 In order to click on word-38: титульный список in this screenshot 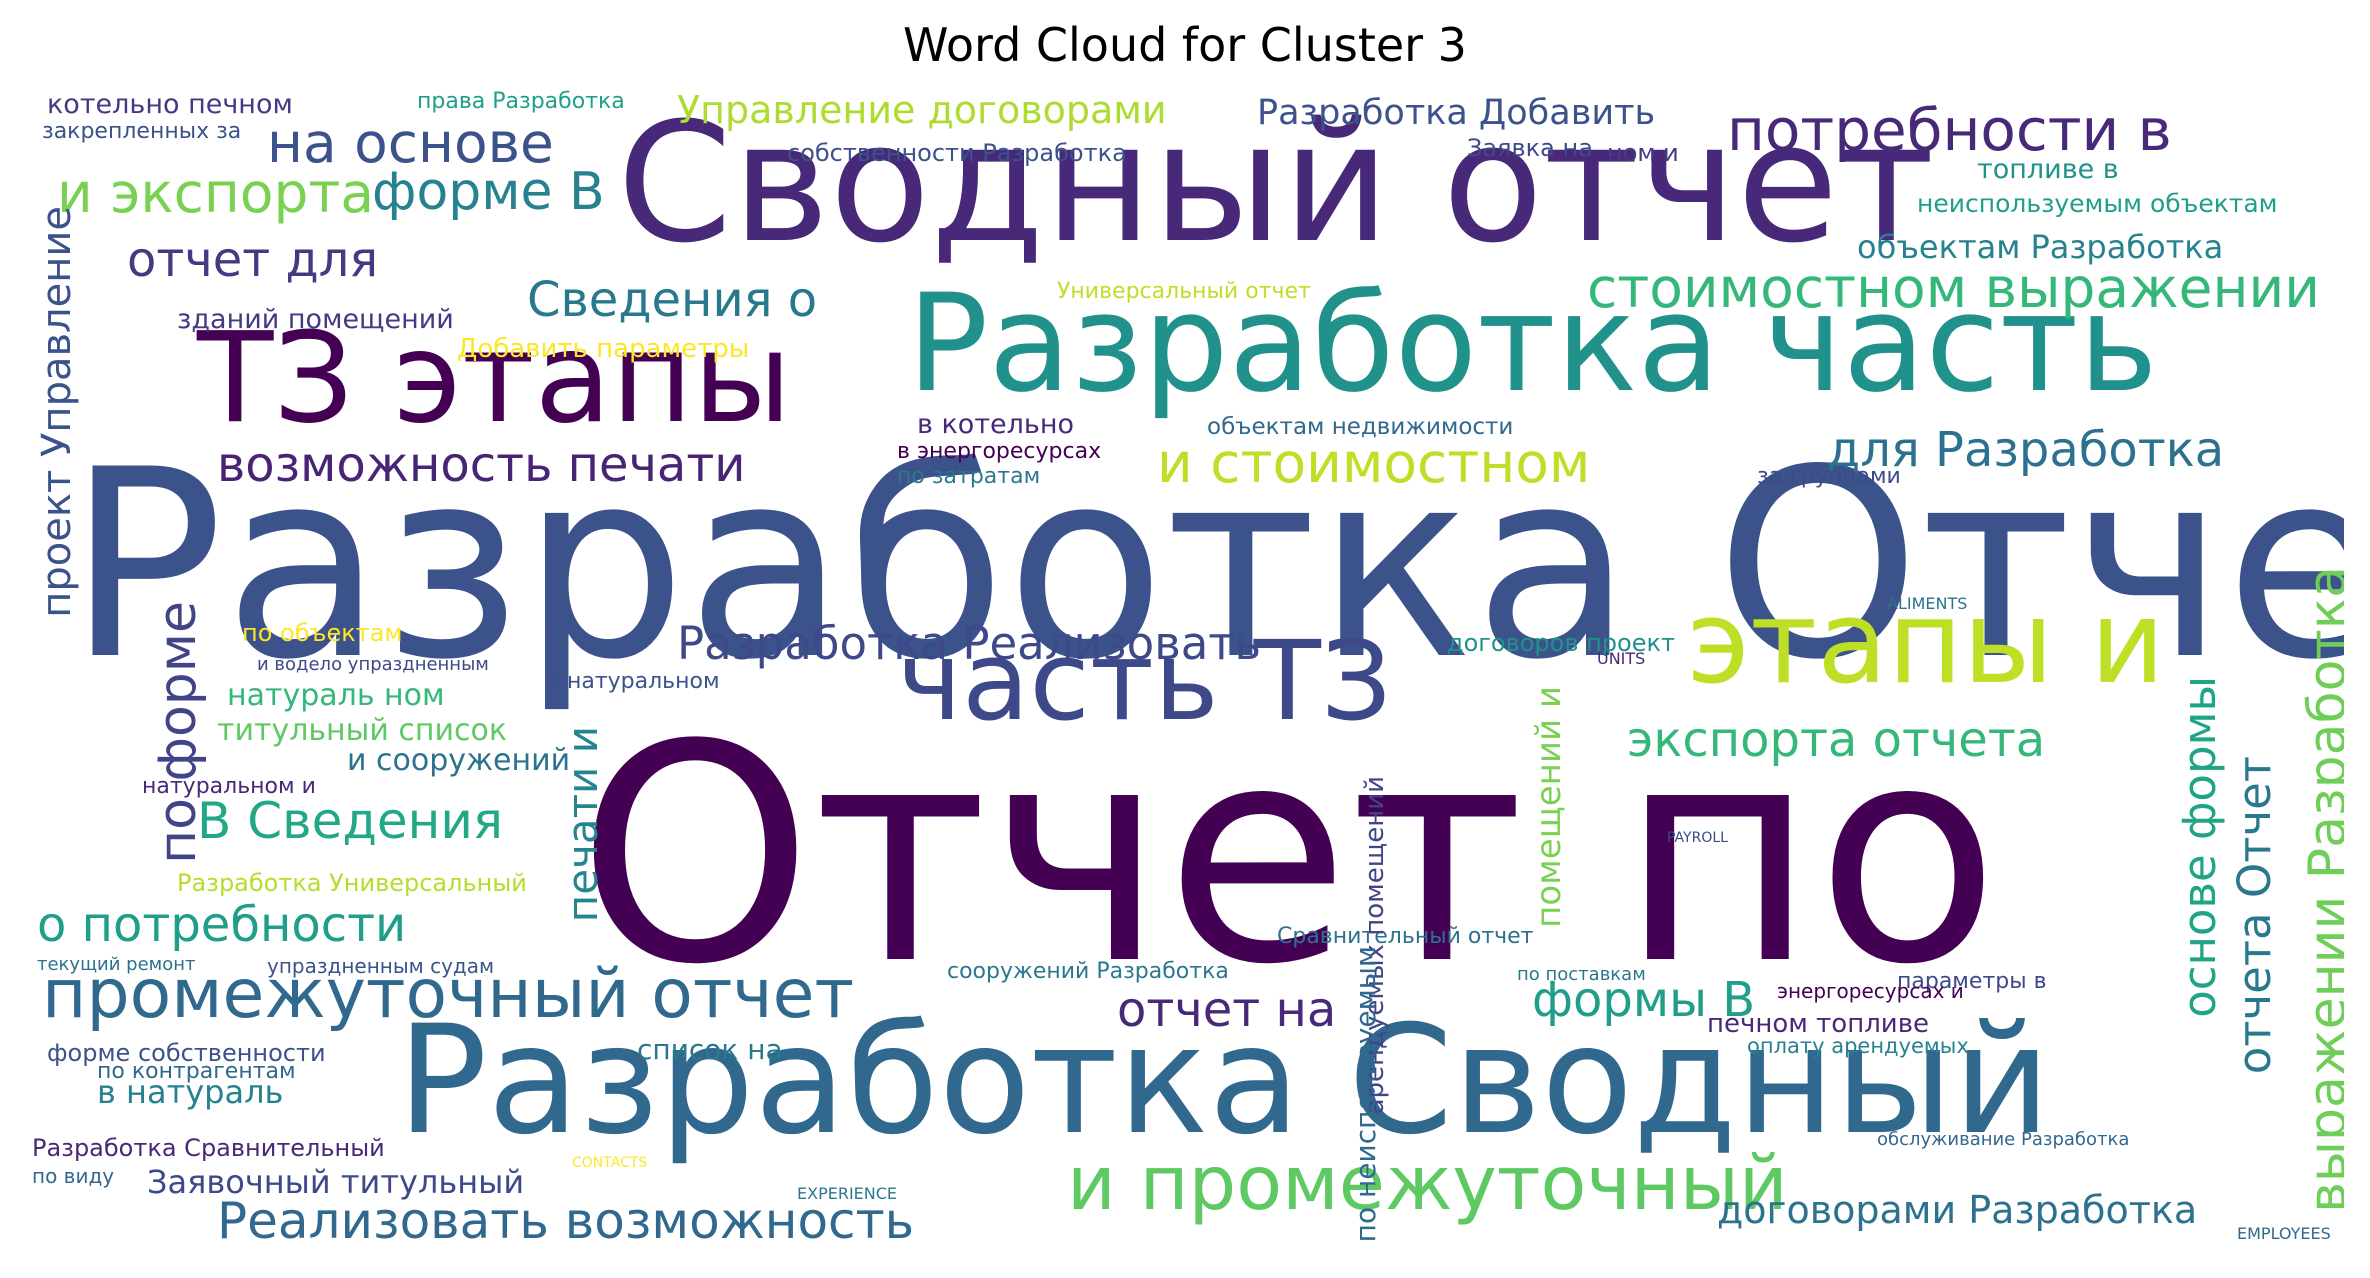, I will do `click(362, 730)`.